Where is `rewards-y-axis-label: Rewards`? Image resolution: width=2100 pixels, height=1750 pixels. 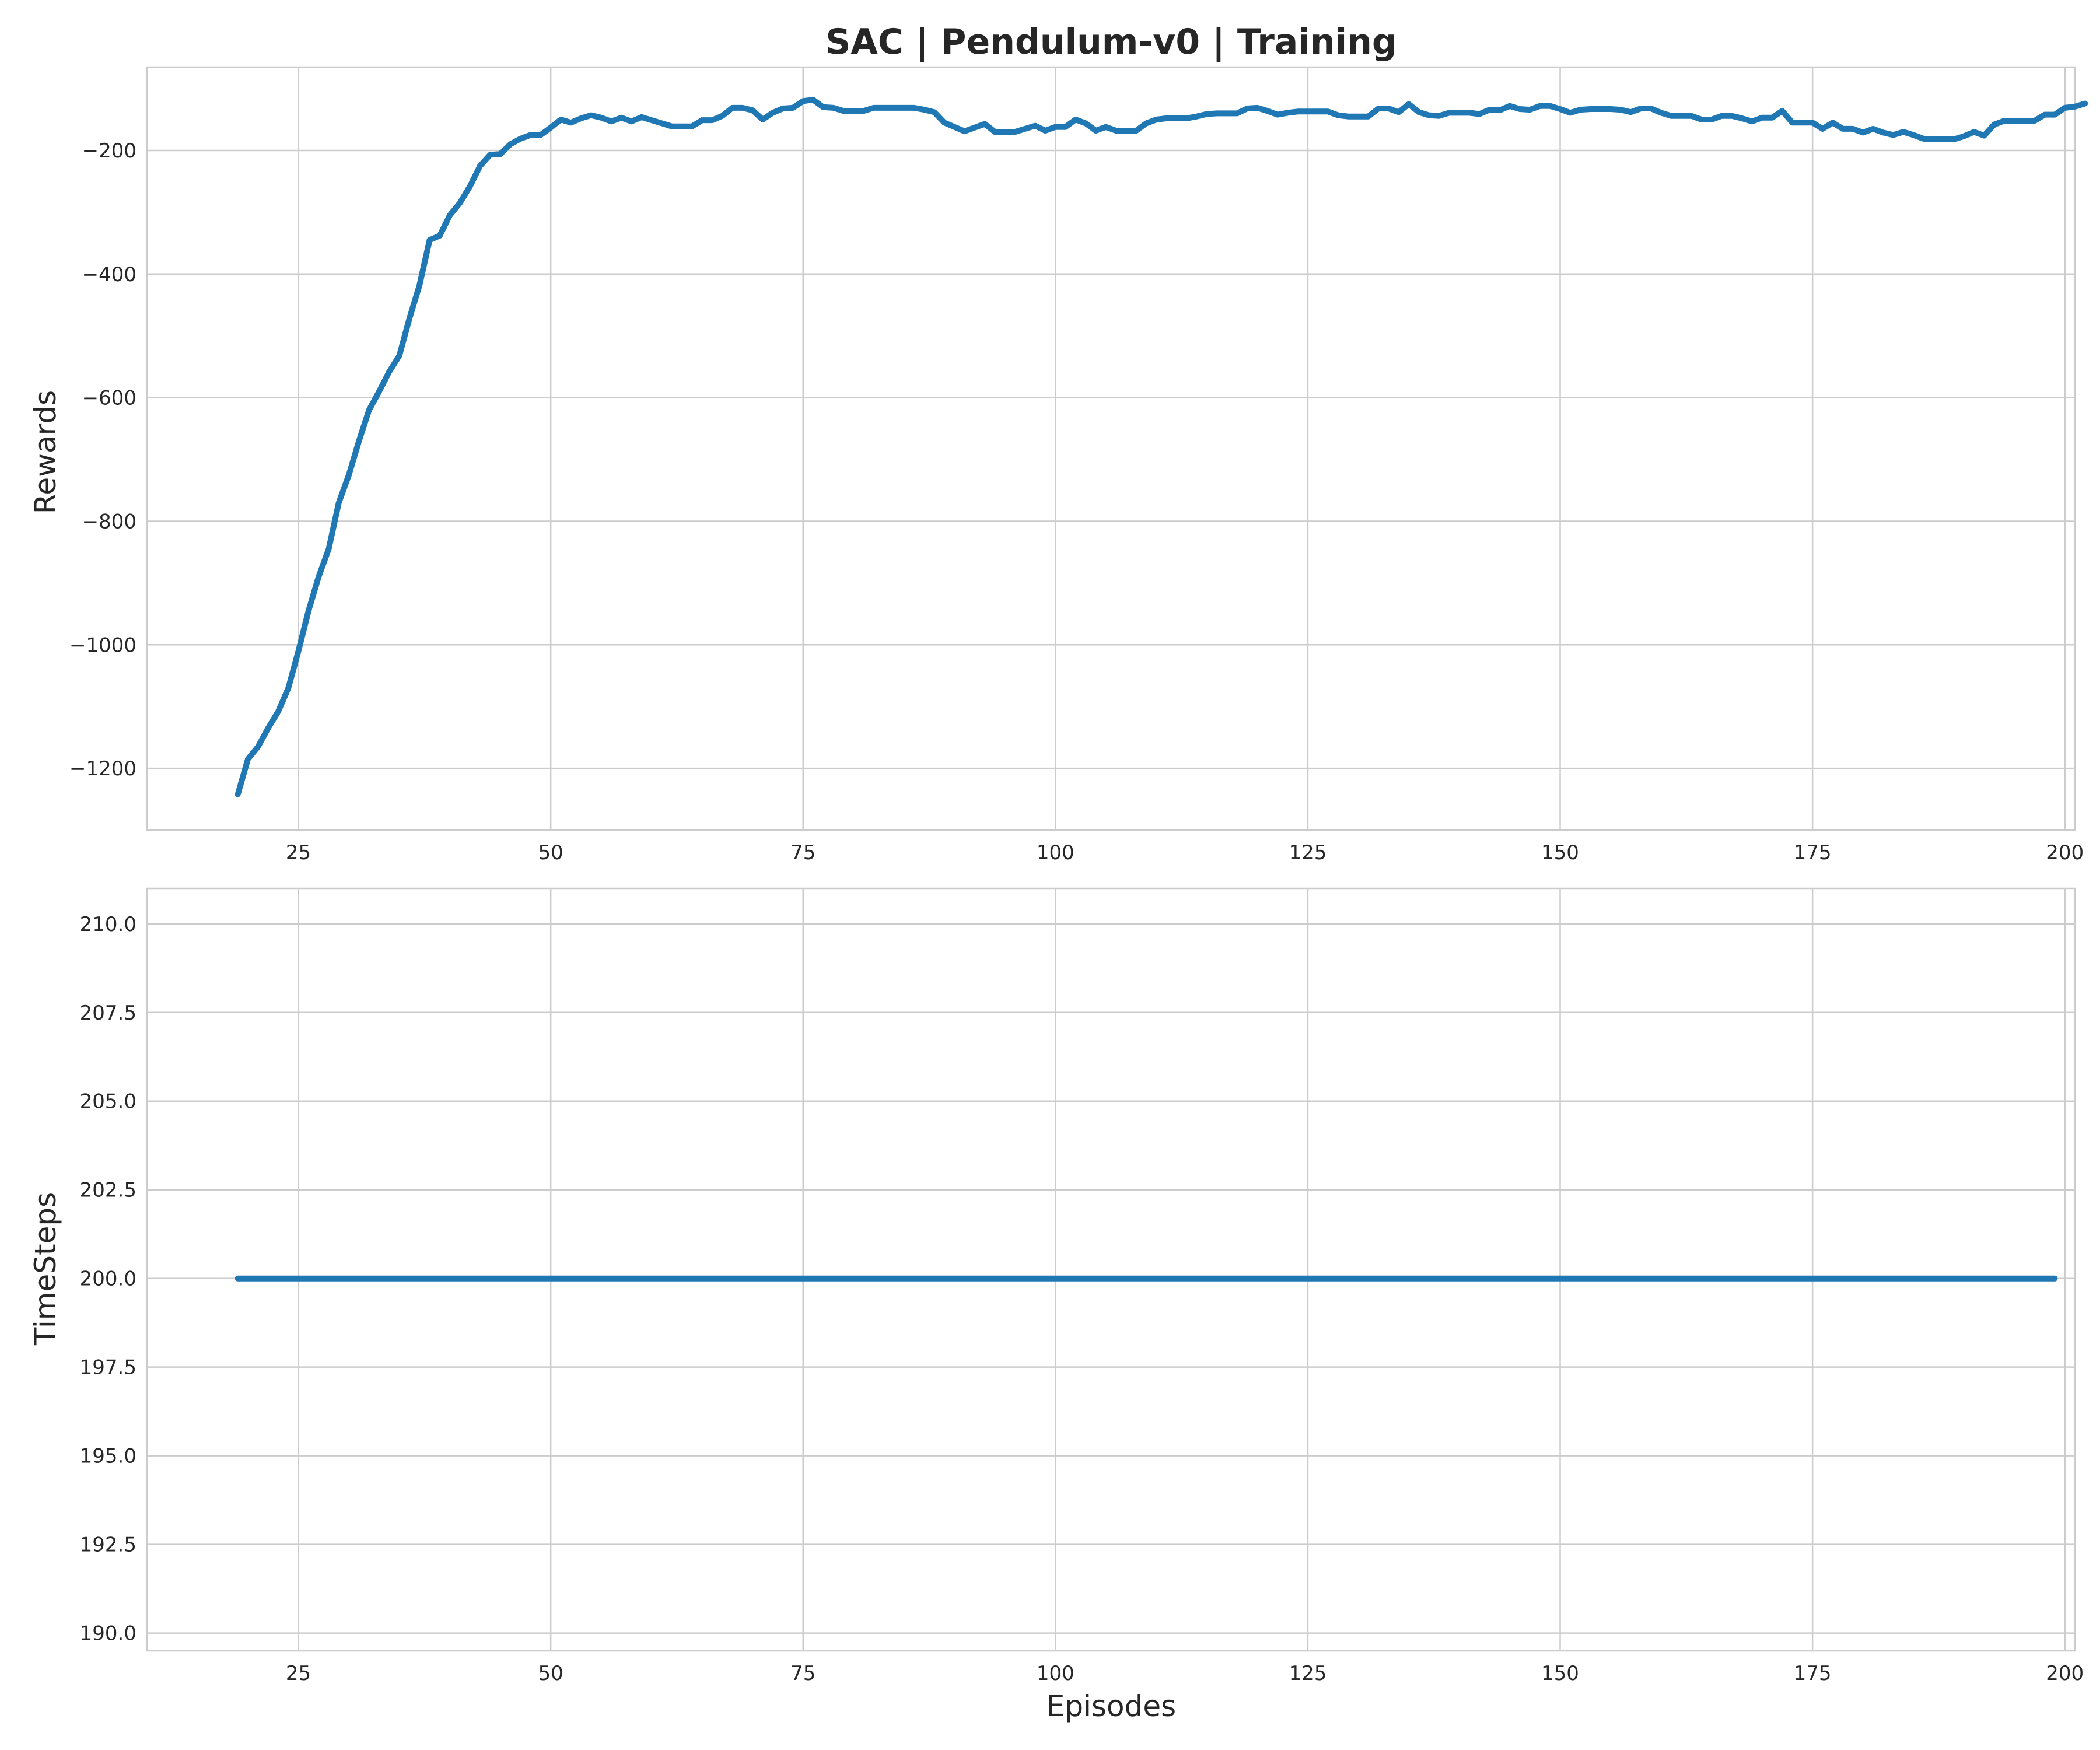 rewards-y-axis-label: Rewards is located at coordinates (45, 452).